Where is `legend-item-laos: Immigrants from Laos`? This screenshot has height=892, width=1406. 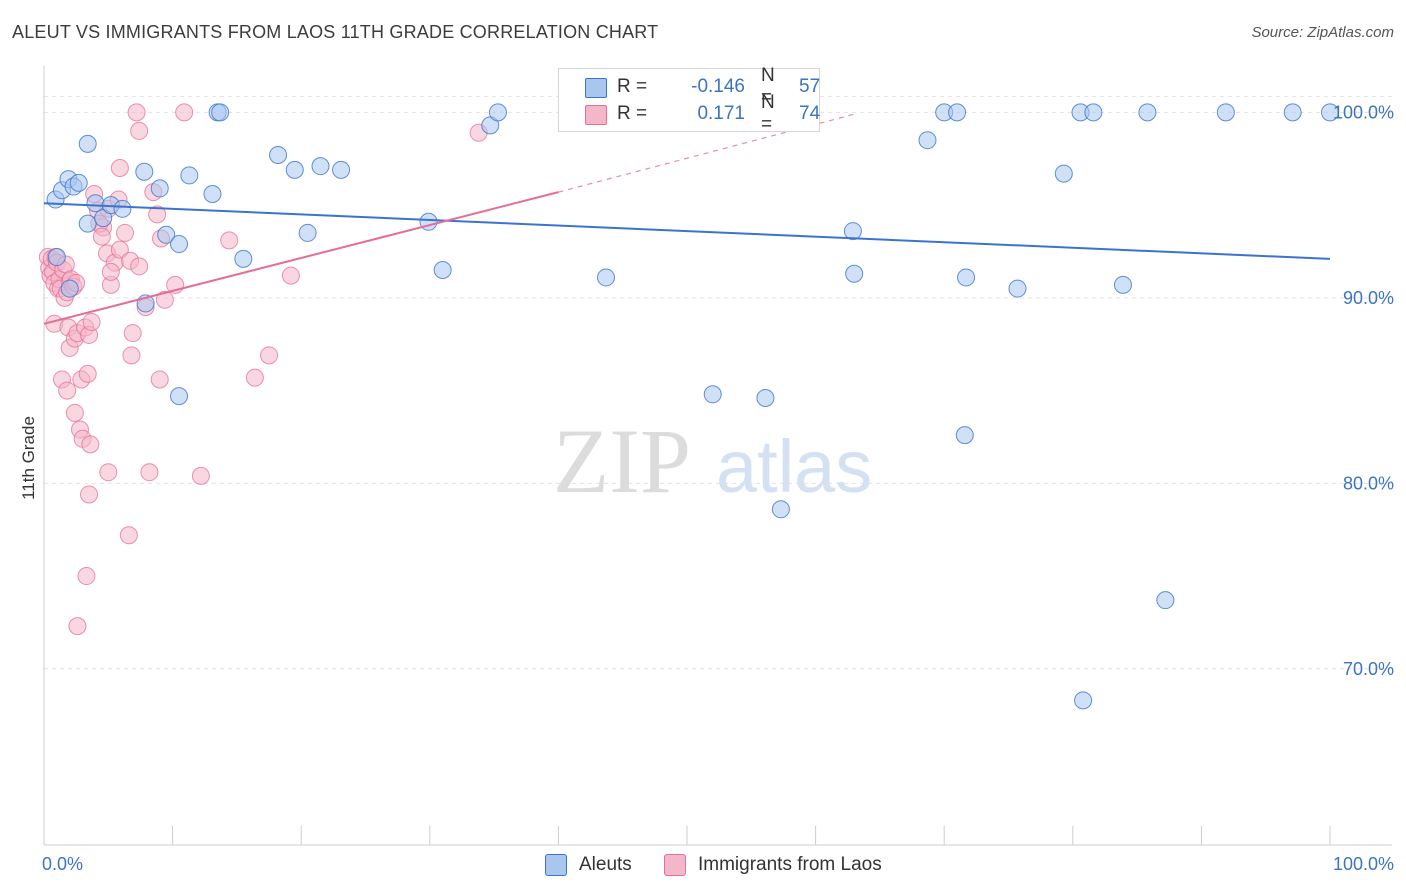 legend-item-laos: Immigrants from Laos is located at coordinates (773, 865).